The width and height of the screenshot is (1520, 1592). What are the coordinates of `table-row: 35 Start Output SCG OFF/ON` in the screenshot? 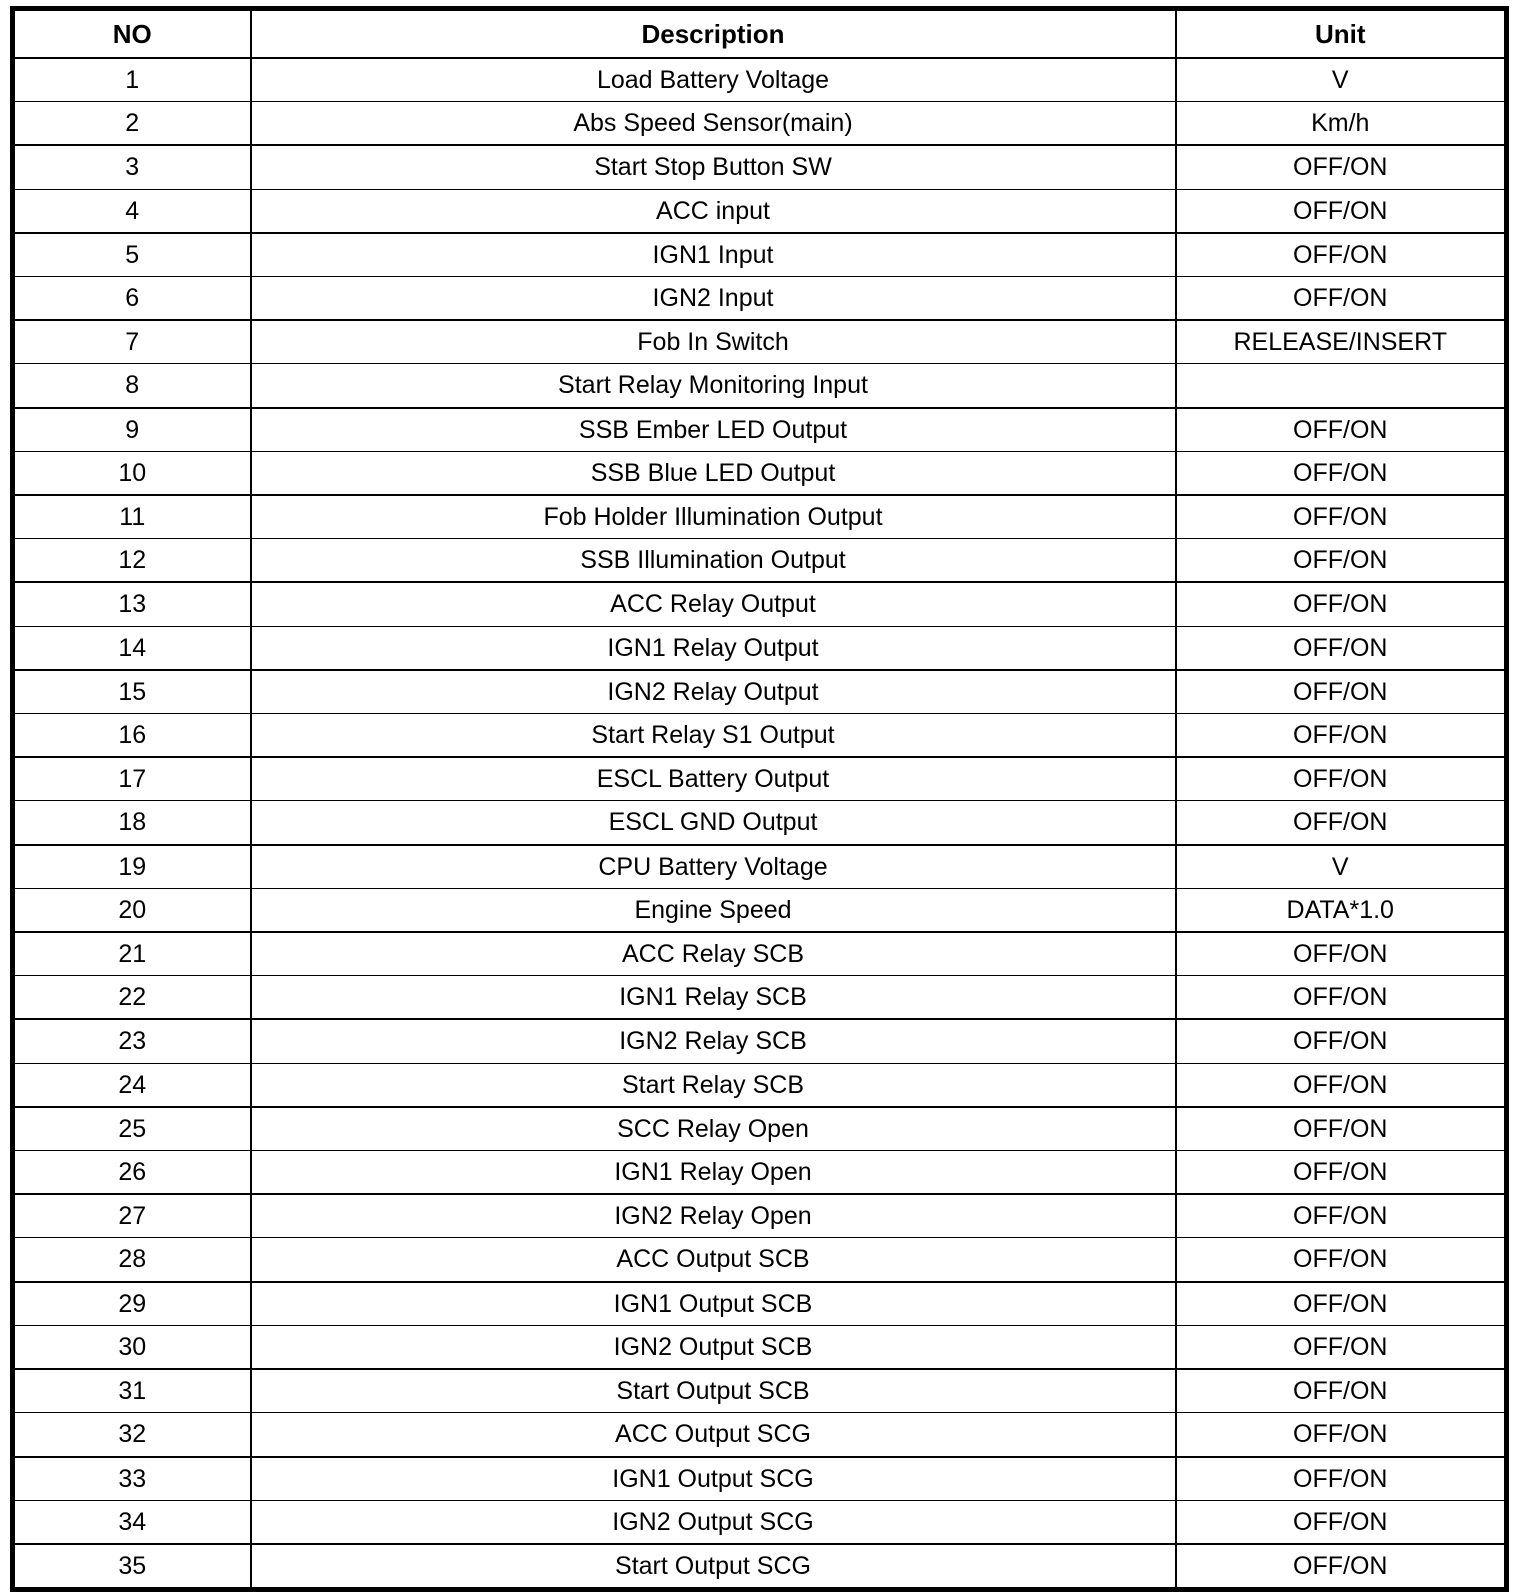 It's located at (759, 1566).